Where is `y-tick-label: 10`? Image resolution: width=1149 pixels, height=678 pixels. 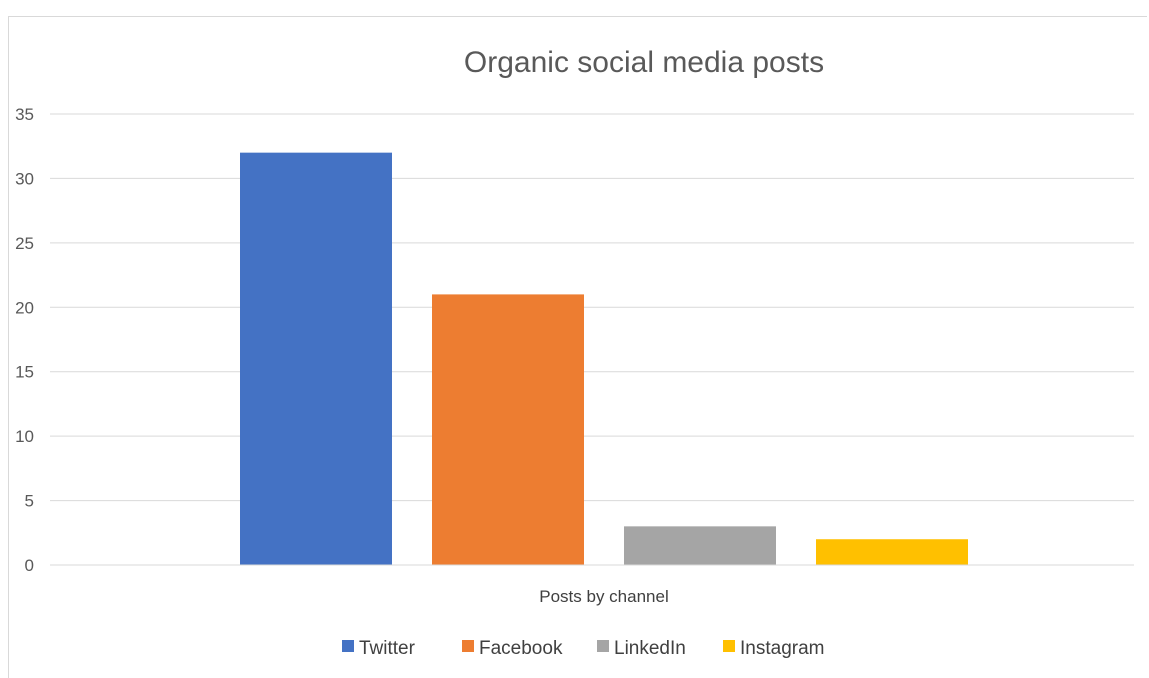 y-tick-label: 10 is located at coordinates (24, 436).